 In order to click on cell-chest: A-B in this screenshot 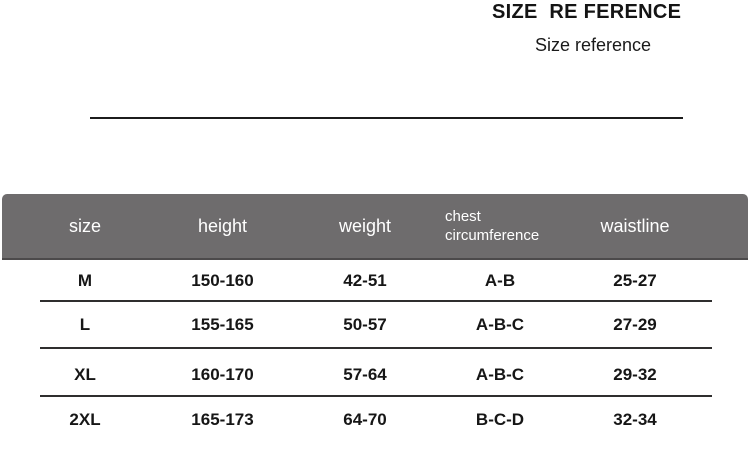, I will do `click(500, 280)`.